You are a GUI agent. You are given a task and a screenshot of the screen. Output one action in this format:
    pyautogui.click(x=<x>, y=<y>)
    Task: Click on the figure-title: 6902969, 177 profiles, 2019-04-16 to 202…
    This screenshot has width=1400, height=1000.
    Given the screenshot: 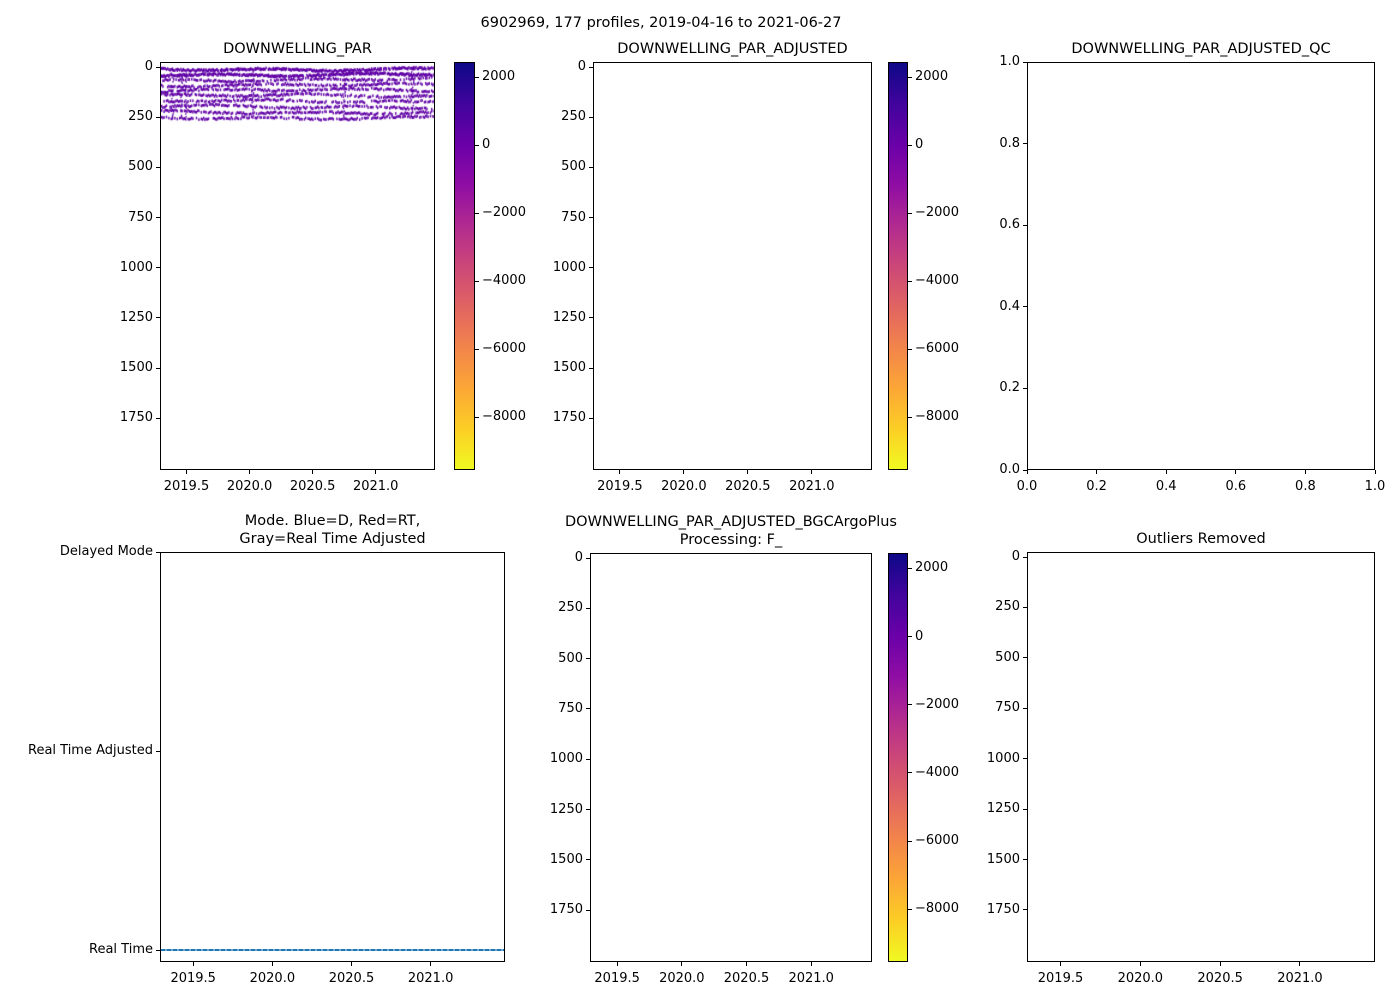 What is the action you would take?
    pyautogui.click(x=661, y=23)
    